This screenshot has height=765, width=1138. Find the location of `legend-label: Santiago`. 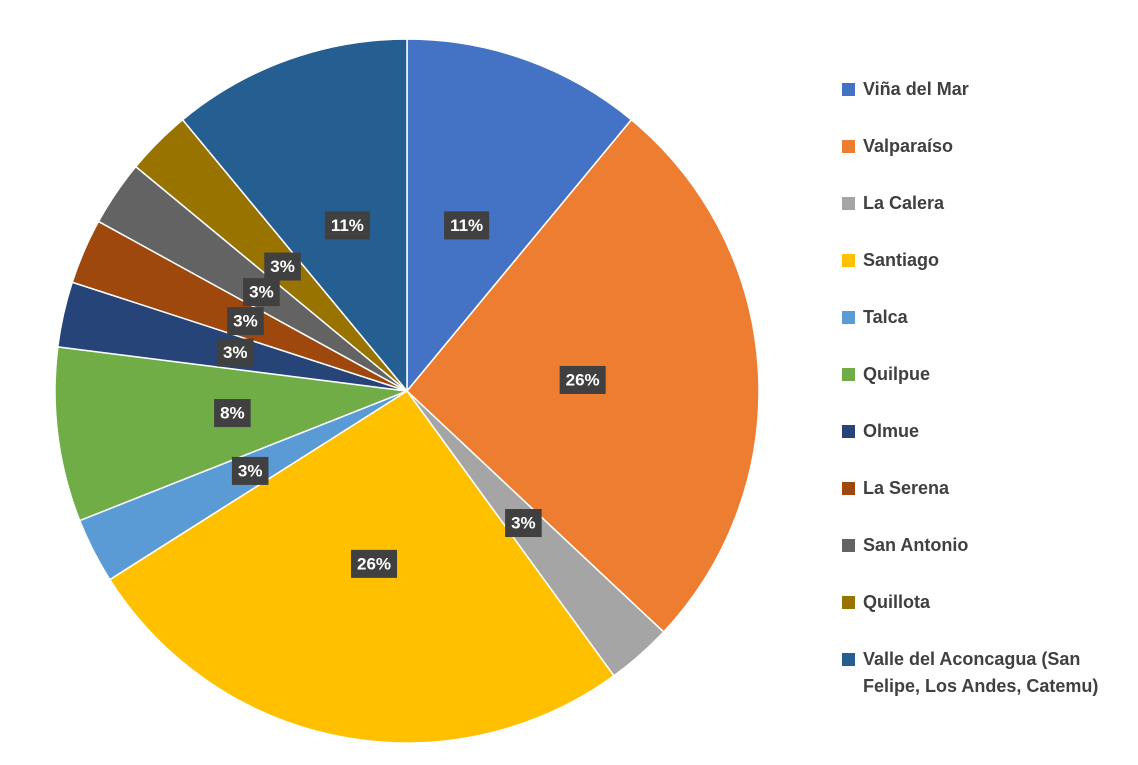

legend-label: Santiago is located at coordinates (901, 260).